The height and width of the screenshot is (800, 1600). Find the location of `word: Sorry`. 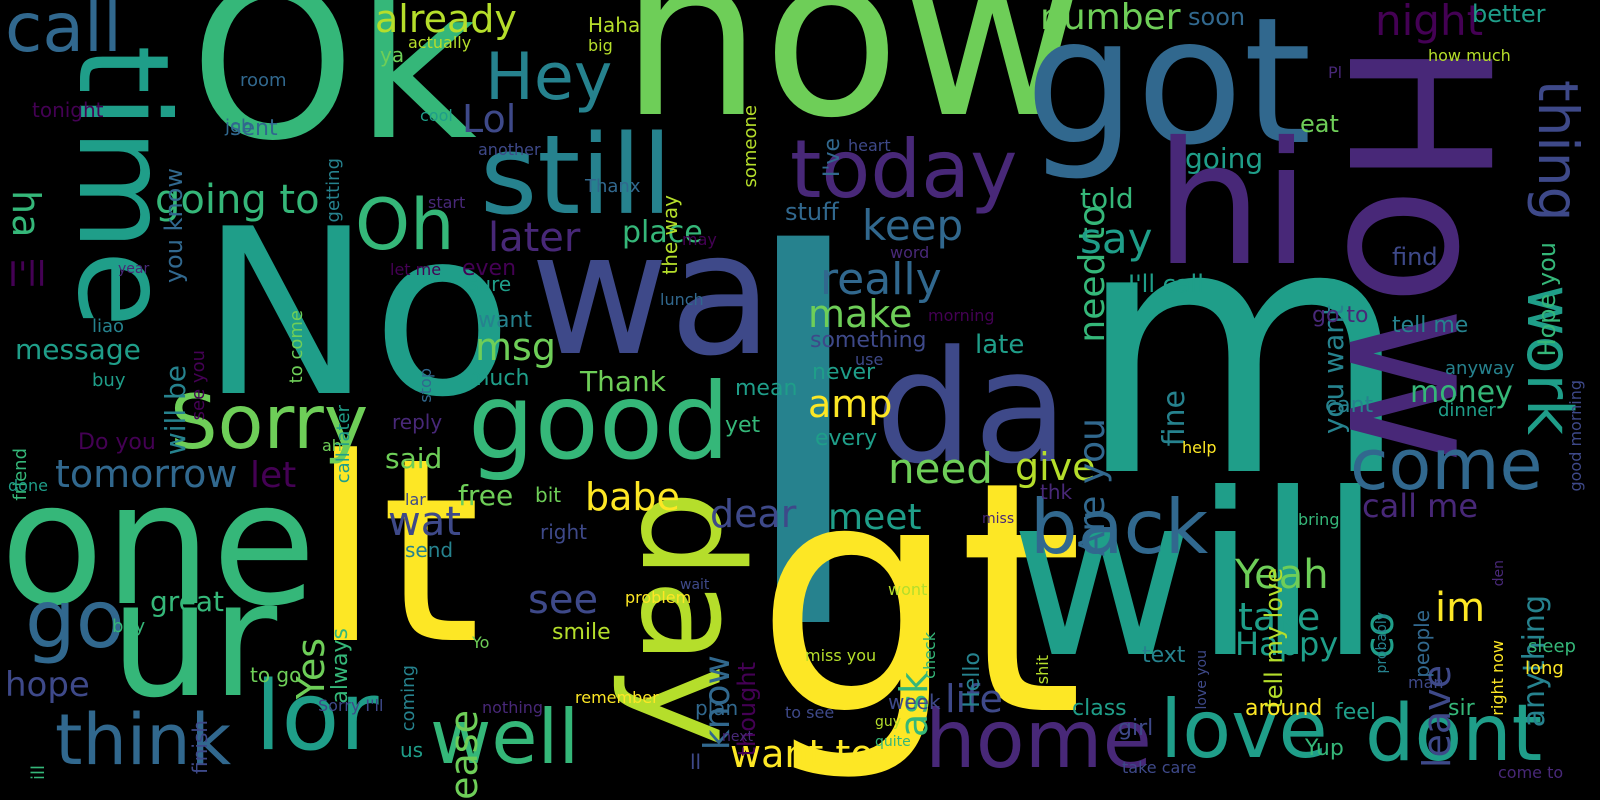

word: Sorry is located at coordinates (269, 422).